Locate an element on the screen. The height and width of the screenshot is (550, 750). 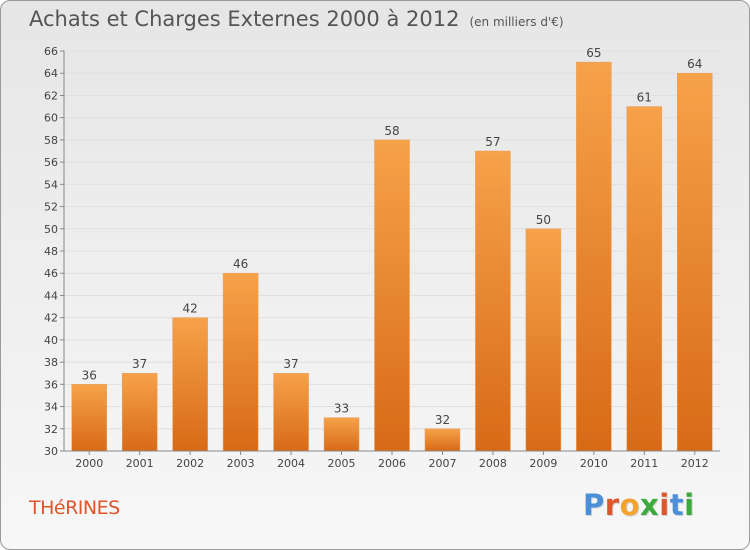
y-tick-label: 62 is located at coordinates (51, 95).